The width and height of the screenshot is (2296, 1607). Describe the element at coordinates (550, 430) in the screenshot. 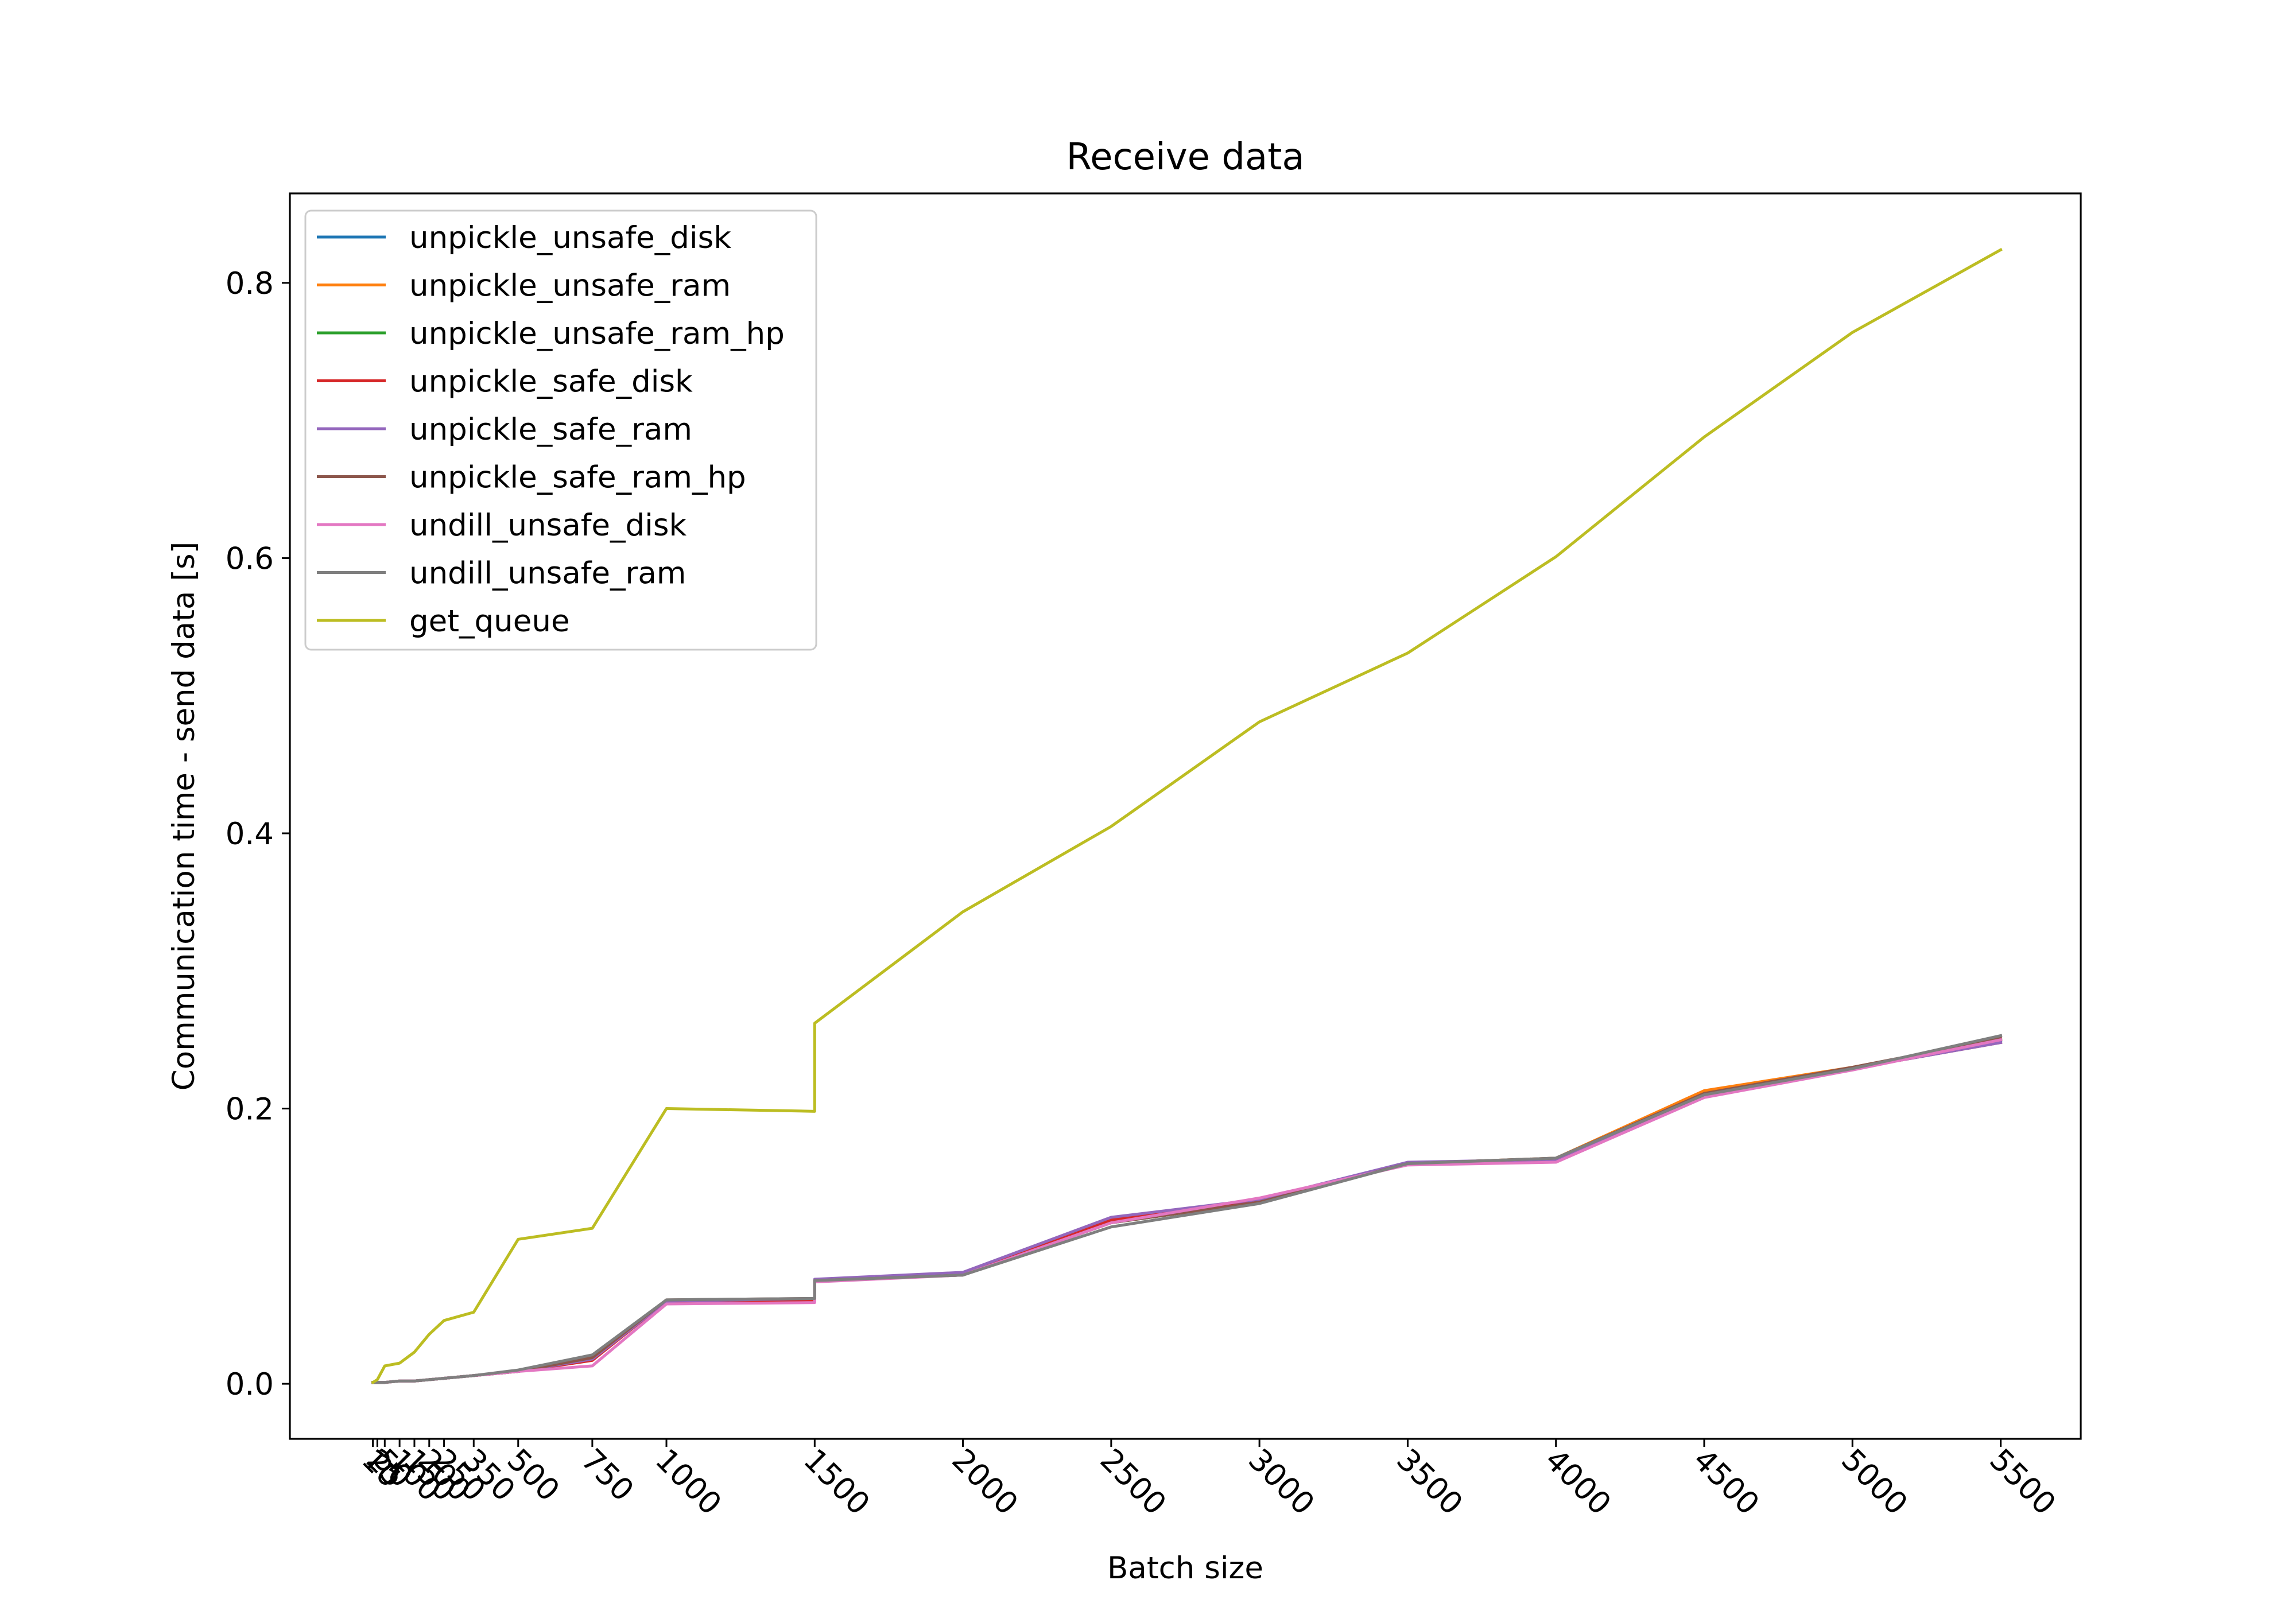

I see `legend-label-unpickle-safe-ram: unpickle_safe_ram` at that location.